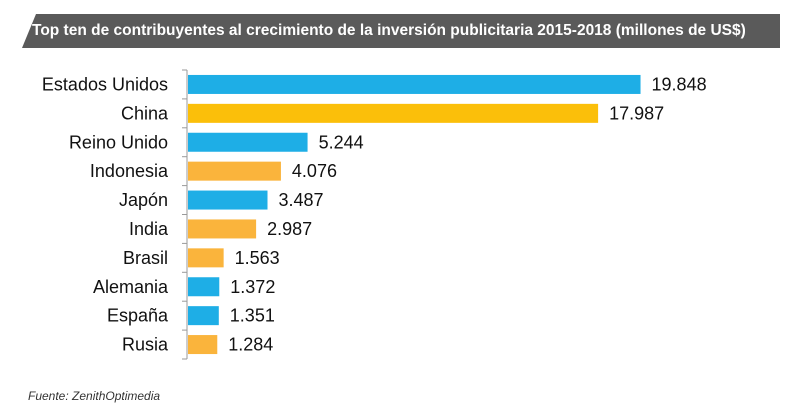 This screenshot has width=800, height=420. Describe the element at coordinates (679, 84) in the screenshot. I see `value-label: 19.848` at that location.